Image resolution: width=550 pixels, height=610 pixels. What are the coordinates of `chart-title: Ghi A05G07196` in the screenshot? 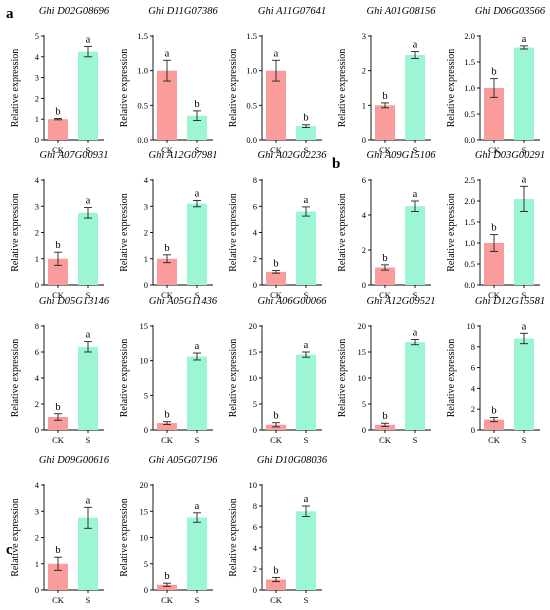 It's located at (184, 460).